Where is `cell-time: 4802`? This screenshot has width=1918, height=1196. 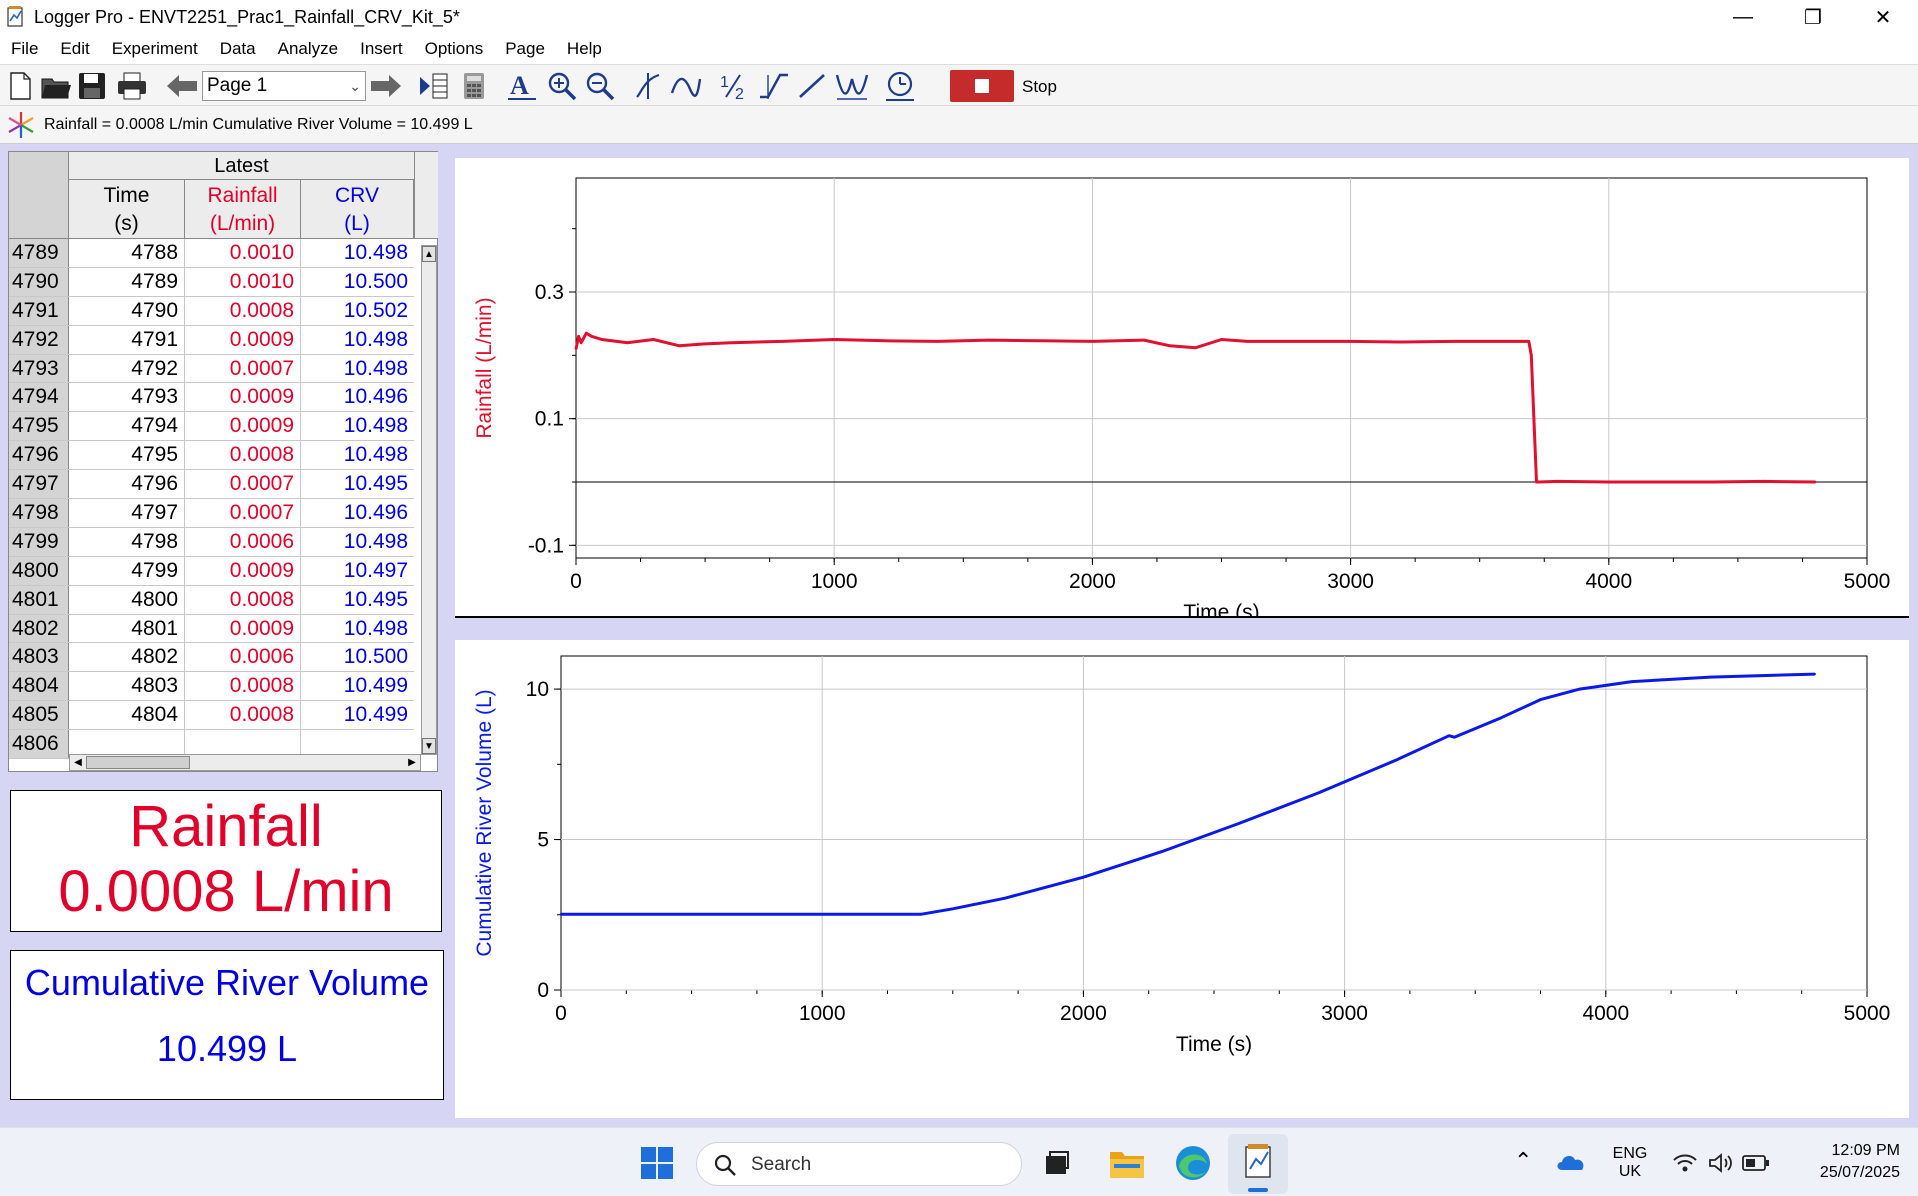
cell-time: 4802 is located at coordinates (127, 657).